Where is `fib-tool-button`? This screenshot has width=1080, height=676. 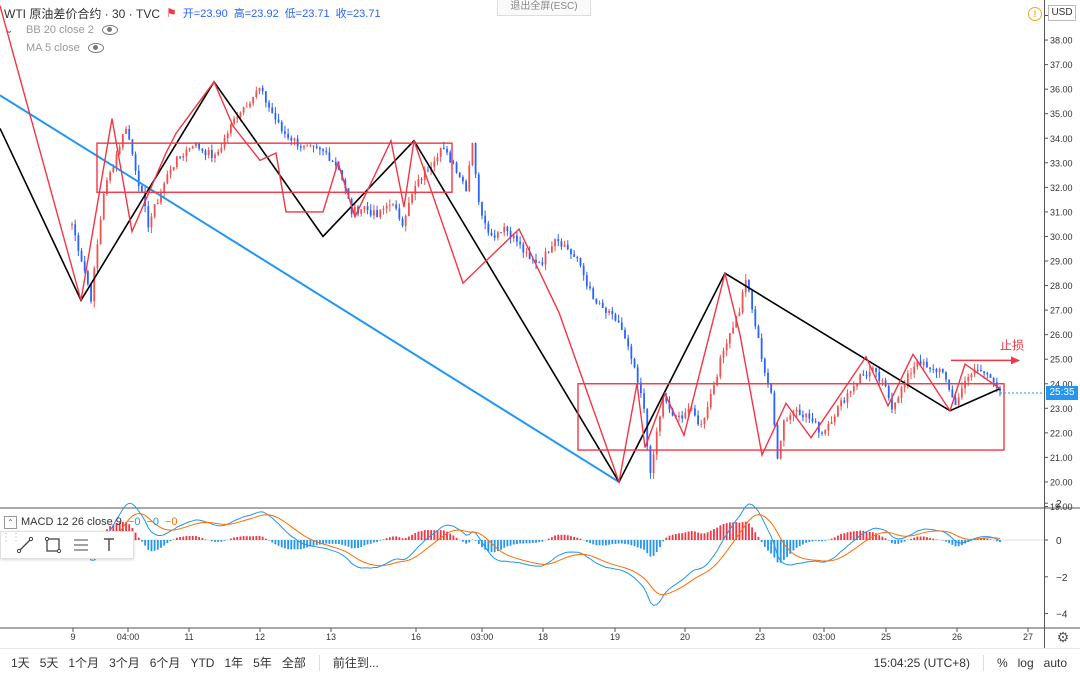
fib-tool-button is located at coordinates (81, 545).